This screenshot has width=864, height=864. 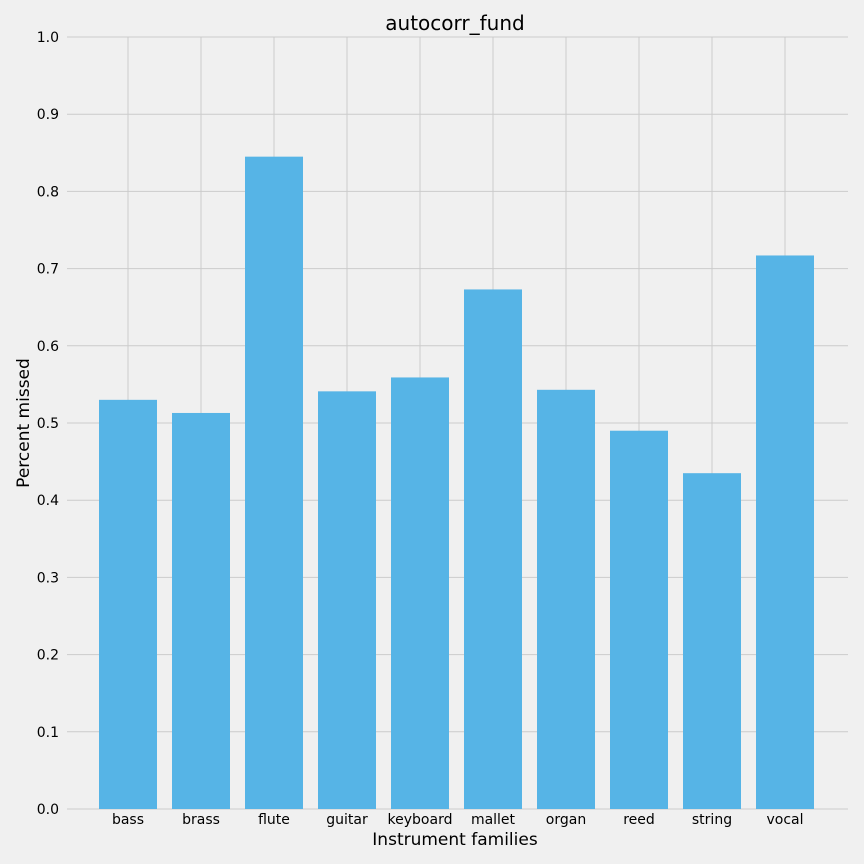 What do you see at coordinates (455, 840) in the screenshot?
I see `x-axis-label: Instrument families` at bounding box center [455, 840].